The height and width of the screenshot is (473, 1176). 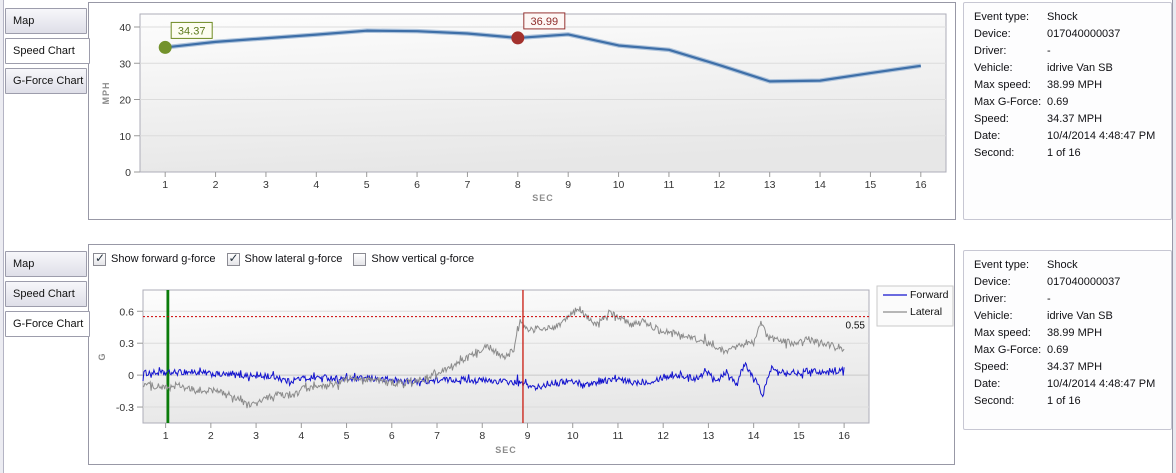 I want to click on speed-xaxis-title: SEC, so click(x=543, y=198).